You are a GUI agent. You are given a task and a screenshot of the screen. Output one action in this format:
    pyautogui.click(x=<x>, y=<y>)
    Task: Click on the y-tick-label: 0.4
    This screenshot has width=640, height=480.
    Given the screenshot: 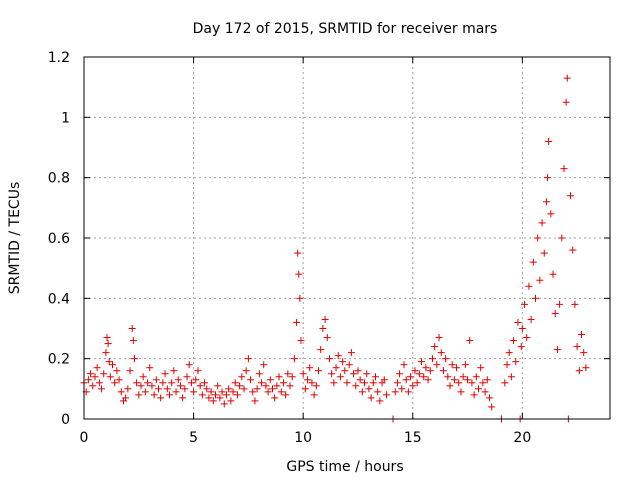 What is the action you would take?
    pyautogui.click(x=59, y=299)
    